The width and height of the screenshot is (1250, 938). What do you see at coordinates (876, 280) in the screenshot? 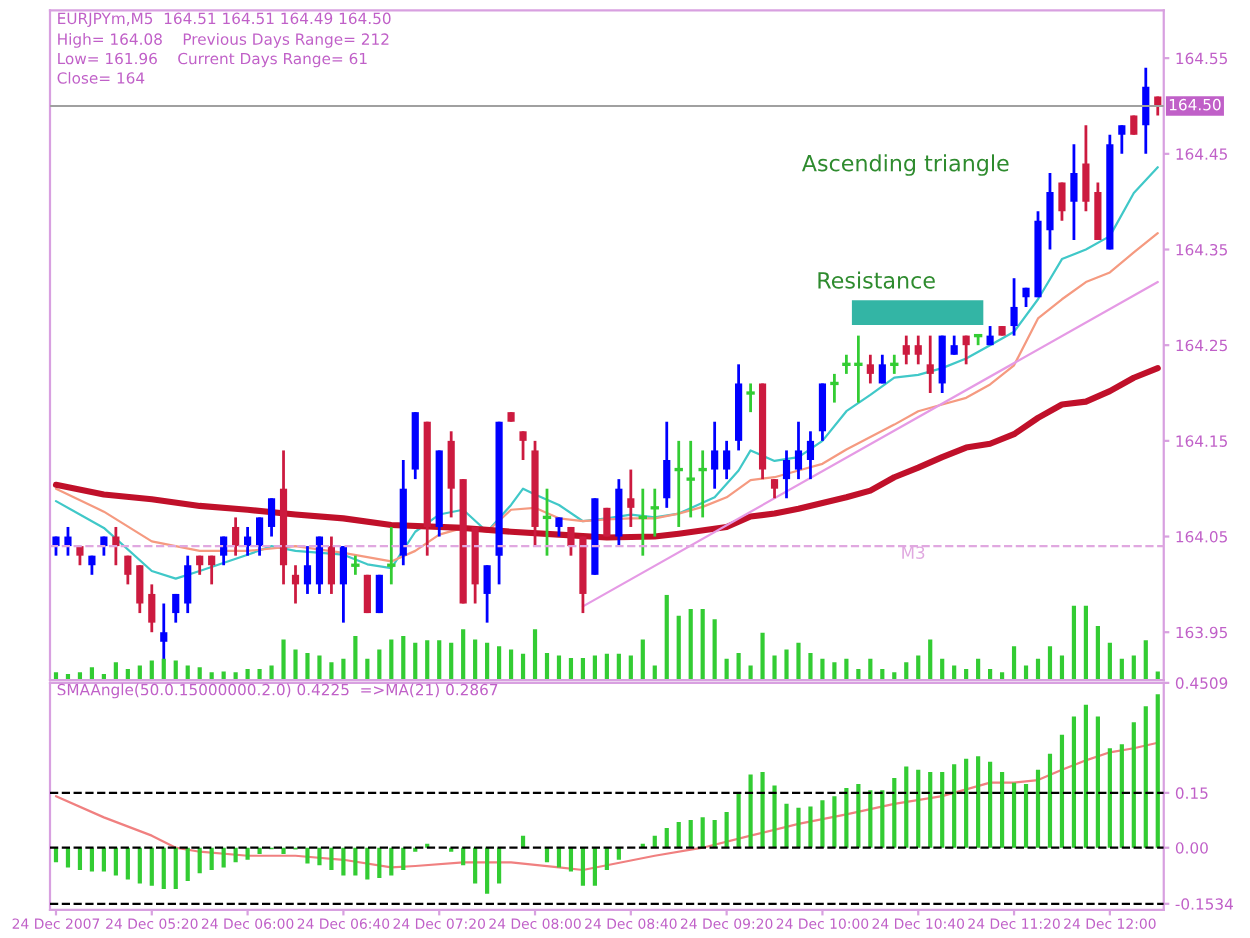
I see `annotation: Resistance` at bounding box center [876, 280].